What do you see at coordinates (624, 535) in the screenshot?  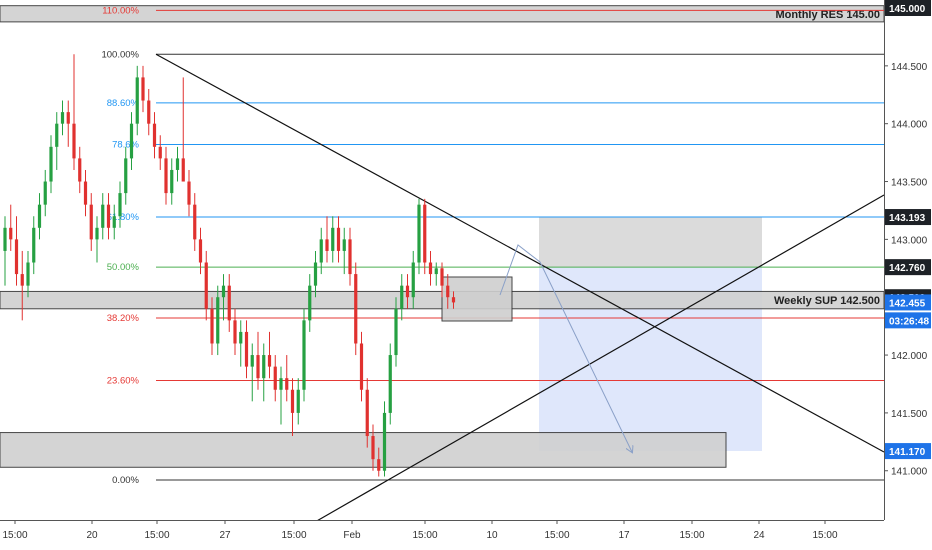 I see `time-tick-label: 17` at bounding box center [624, 535].